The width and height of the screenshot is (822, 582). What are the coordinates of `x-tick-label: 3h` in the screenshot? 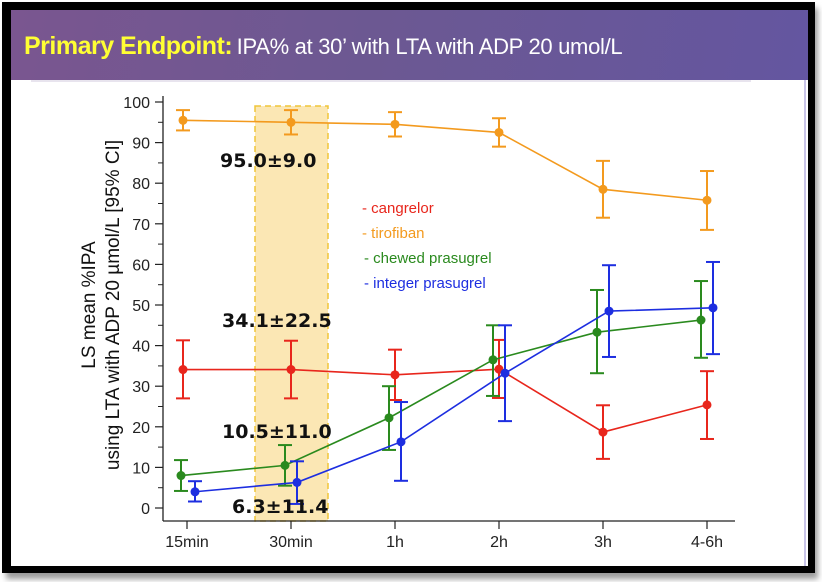 It's located at (603, 542).